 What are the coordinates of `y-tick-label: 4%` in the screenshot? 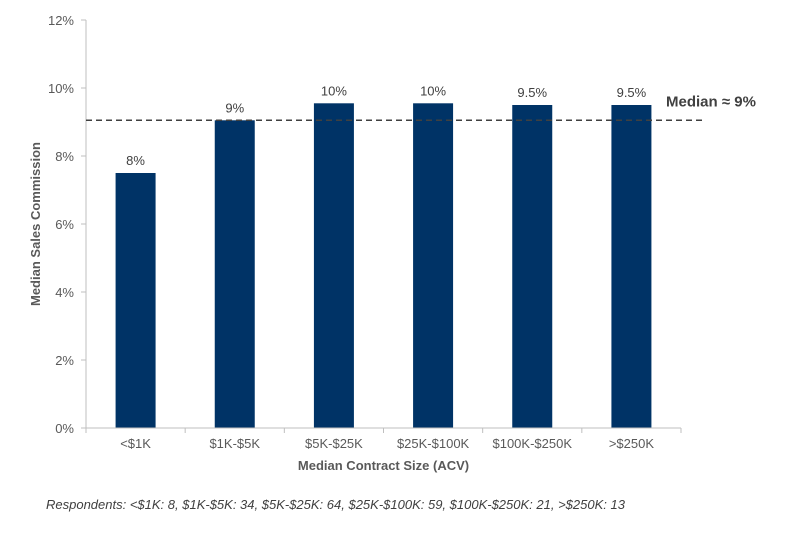 It's located at (64, 292).